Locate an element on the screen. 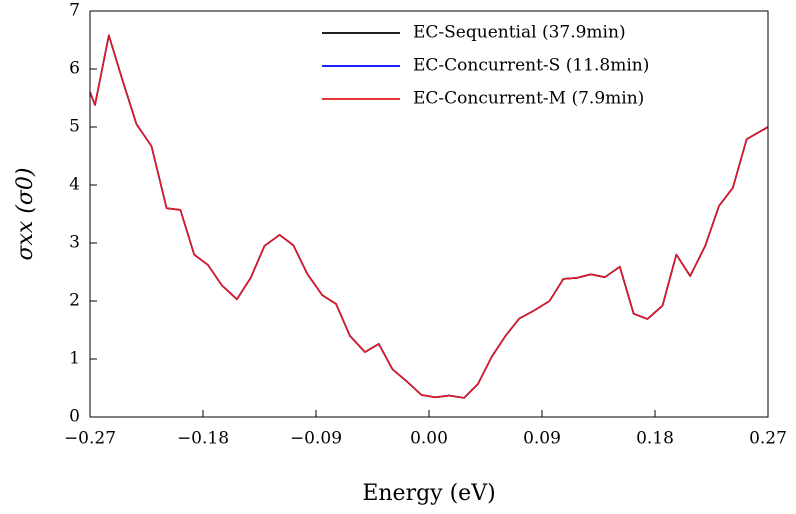  y-tick-label: 2 is located at coordinates (74, 301).